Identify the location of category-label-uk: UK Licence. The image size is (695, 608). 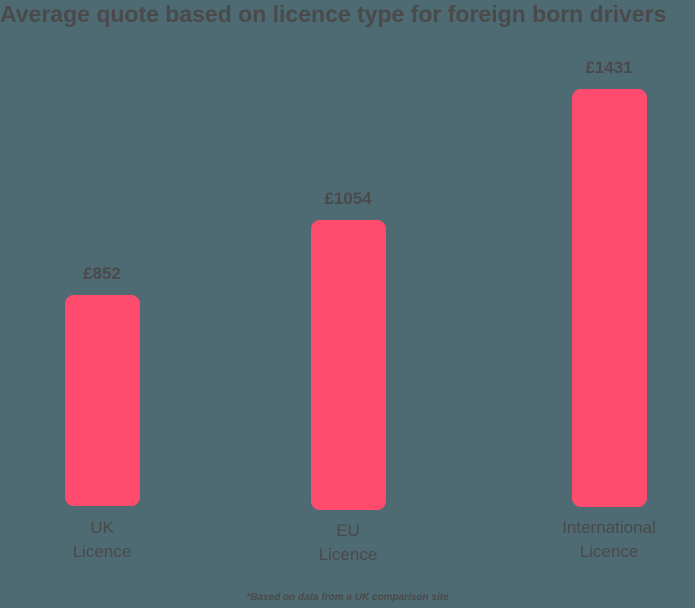
(102, 539).